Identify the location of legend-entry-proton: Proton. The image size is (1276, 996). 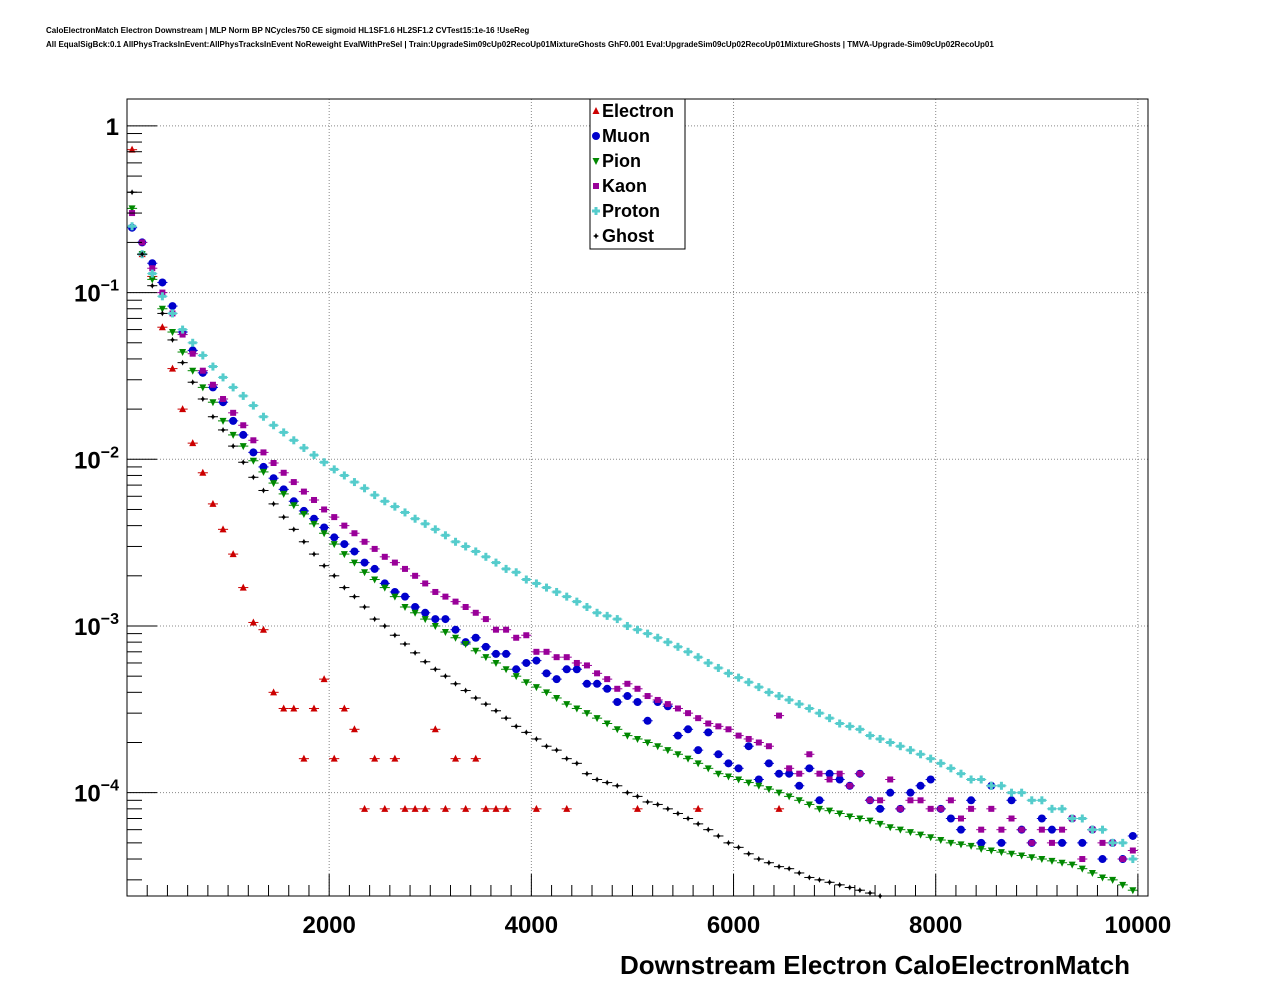
(626, 211).